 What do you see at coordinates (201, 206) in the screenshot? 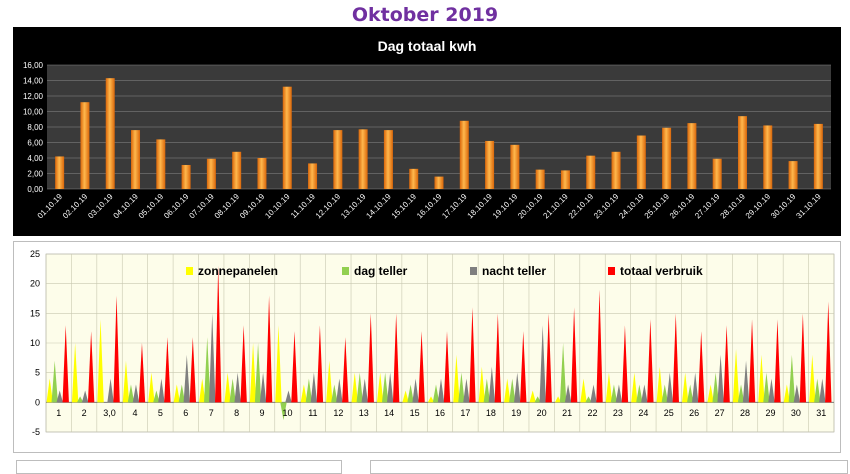
I see `x-tick-label: 07.10.19` at bounding box center [201, 206].